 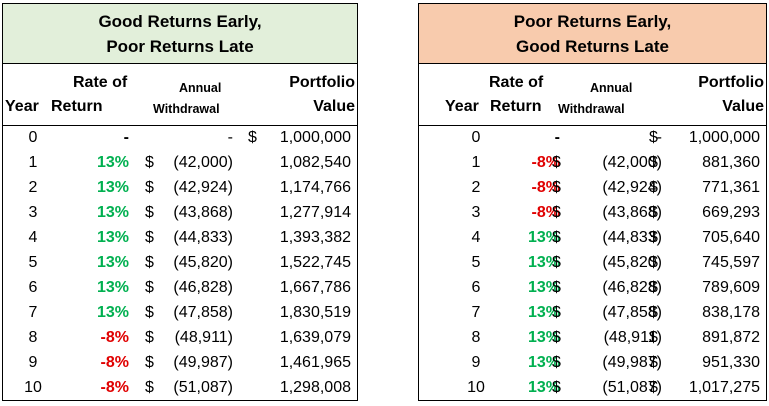 I want to click on value-cell: 838,178, so click(x=731, y=312).